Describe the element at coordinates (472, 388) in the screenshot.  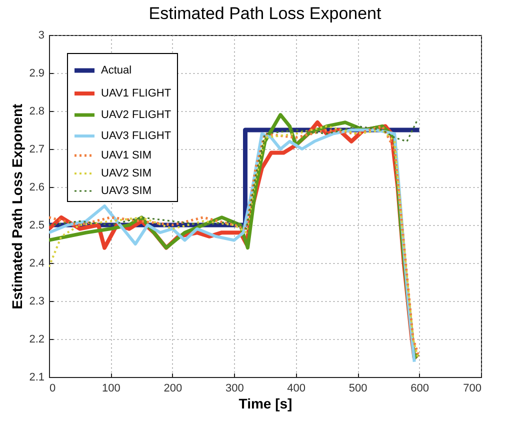
I see `x-tick-label: 700` at that location.